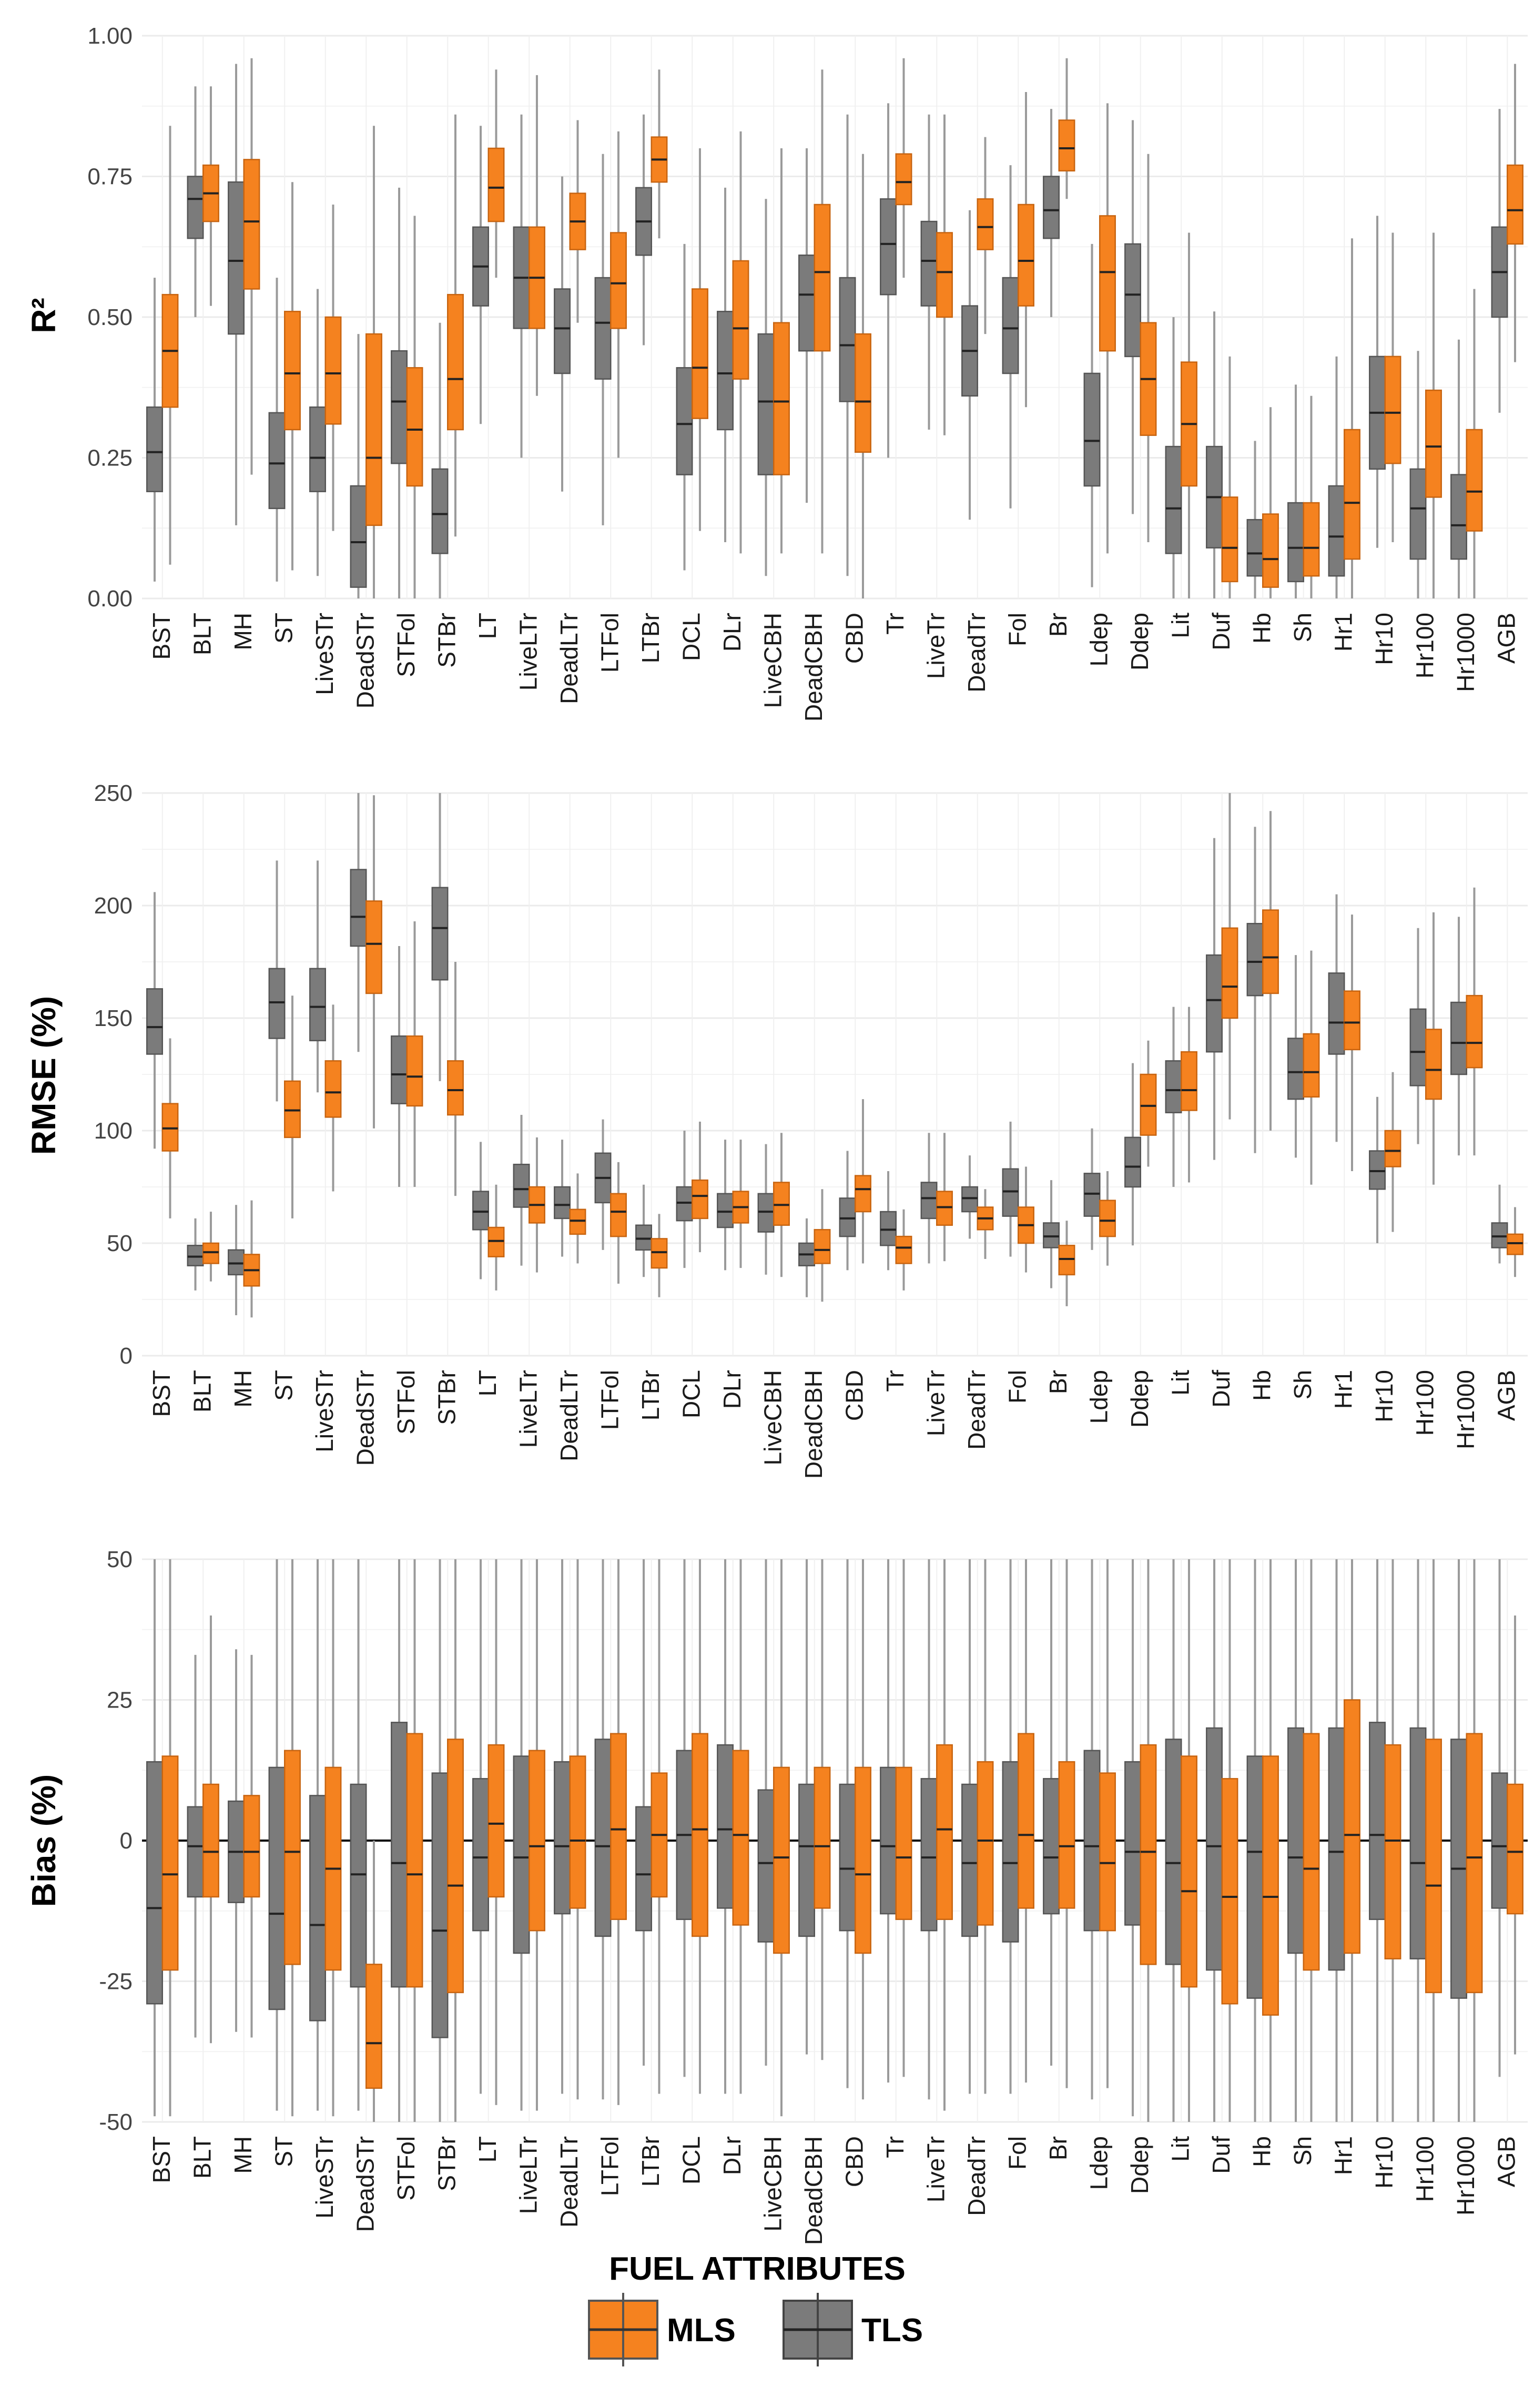 The image size is (1534, 2408). I want to click on box-mls-deadcbh, so click(823, 1809).